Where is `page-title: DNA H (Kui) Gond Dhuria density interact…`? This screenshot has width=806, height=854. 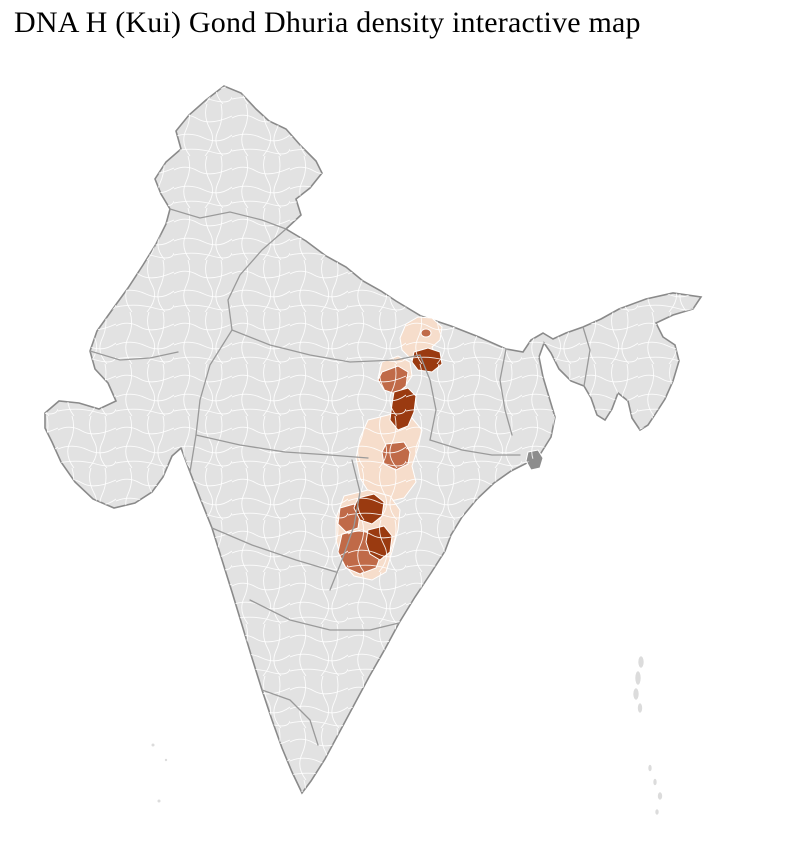
page-title: DNA H (Kui) Gond Dhuria density interact… is located at coordinates (327, 22).